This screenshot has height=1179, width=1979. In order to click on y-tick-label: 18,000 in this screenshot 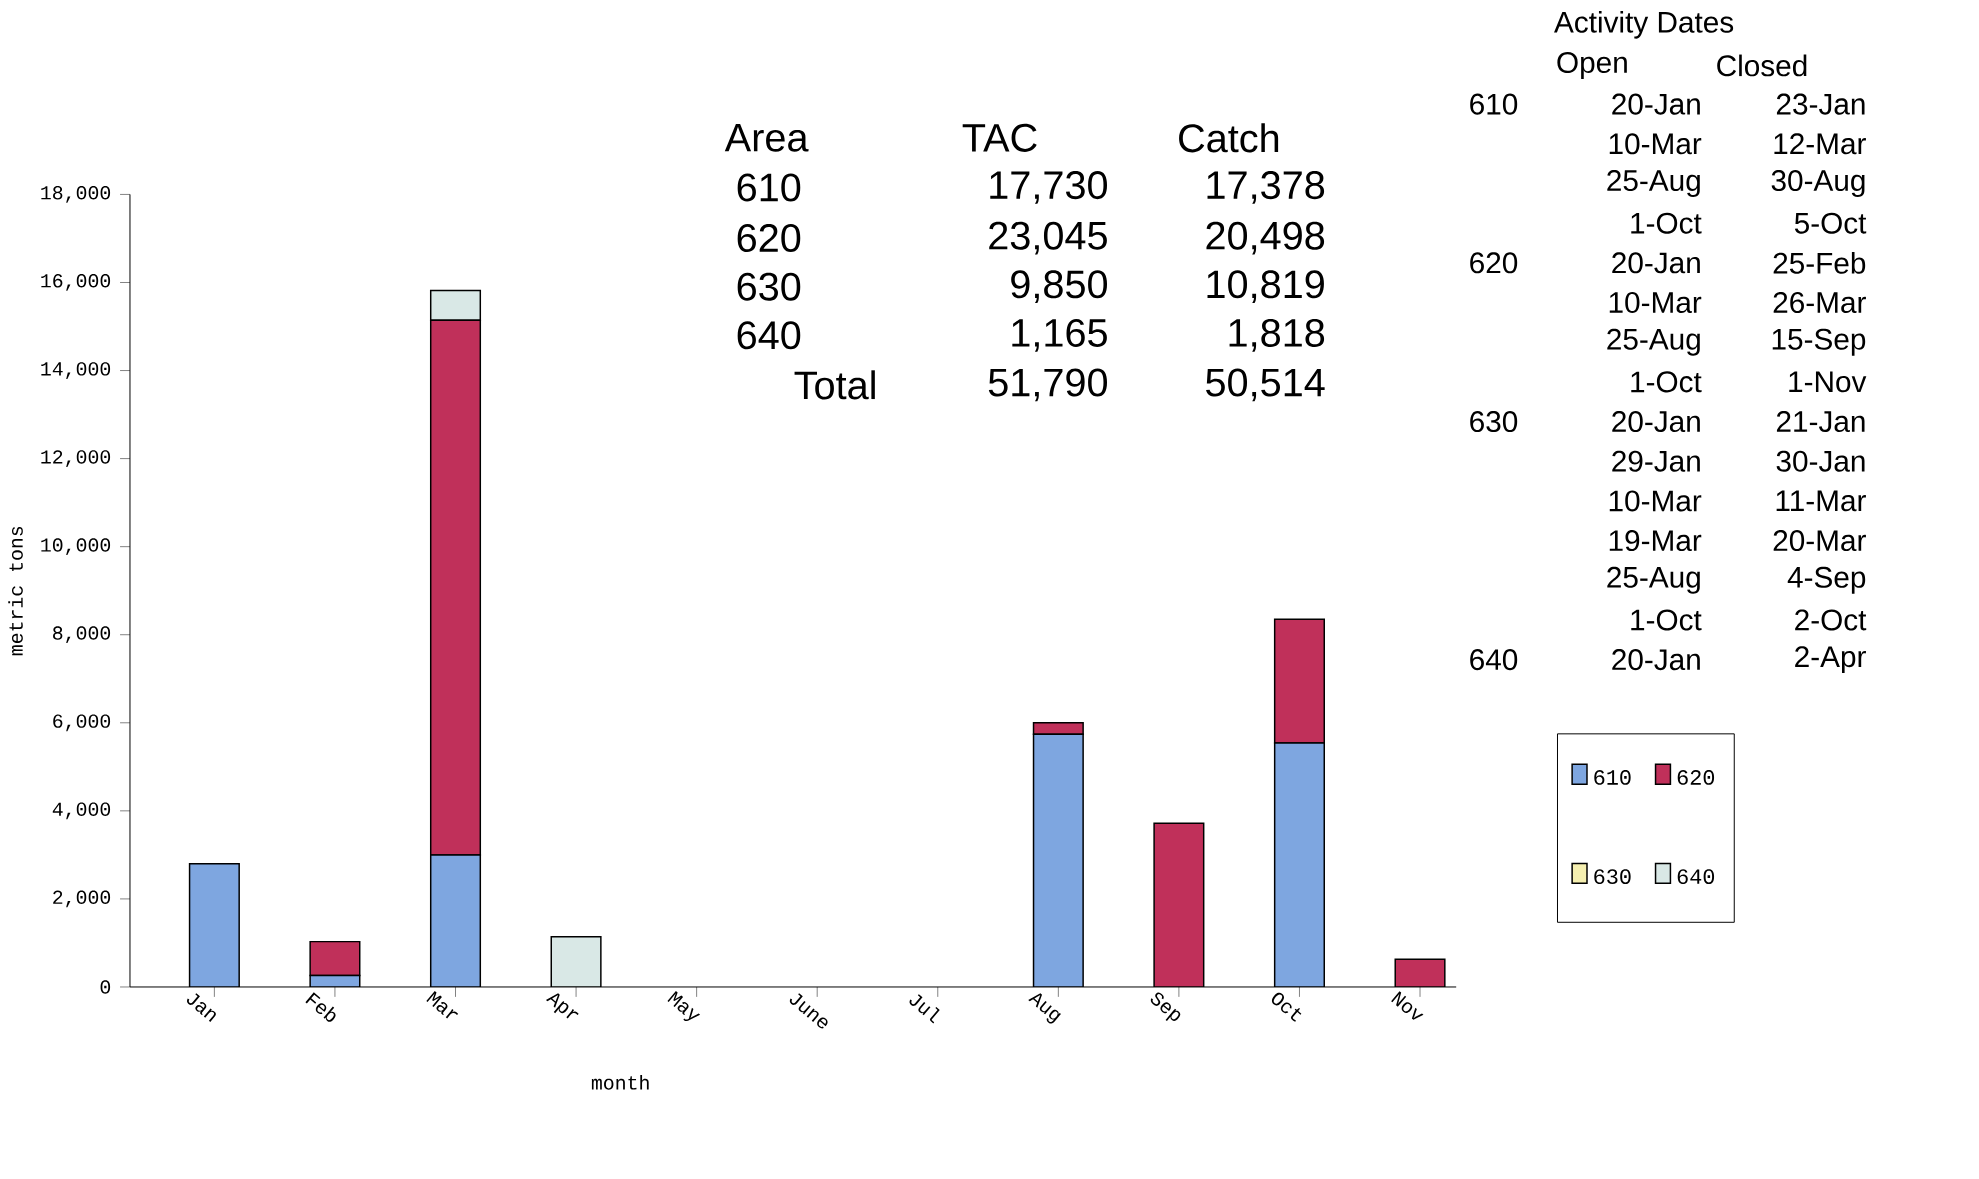, I will do `click(76, 194)`.